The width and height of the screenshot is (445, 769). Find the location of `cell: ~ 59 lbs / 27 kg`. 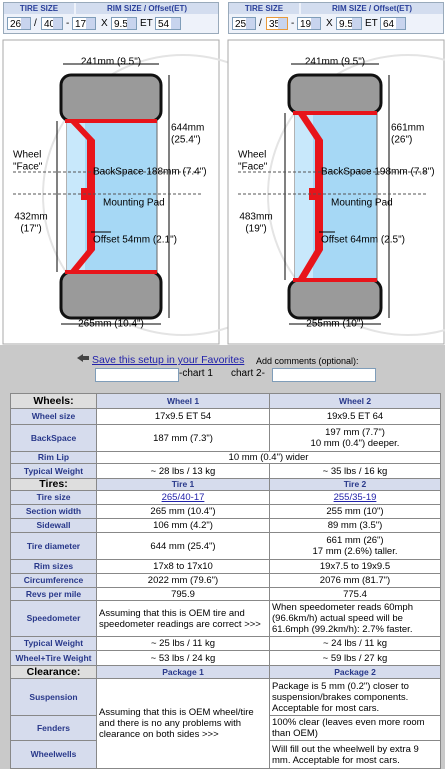

cell: ~ 59 lbs / 27 kg is located at coordinates (355, 658).